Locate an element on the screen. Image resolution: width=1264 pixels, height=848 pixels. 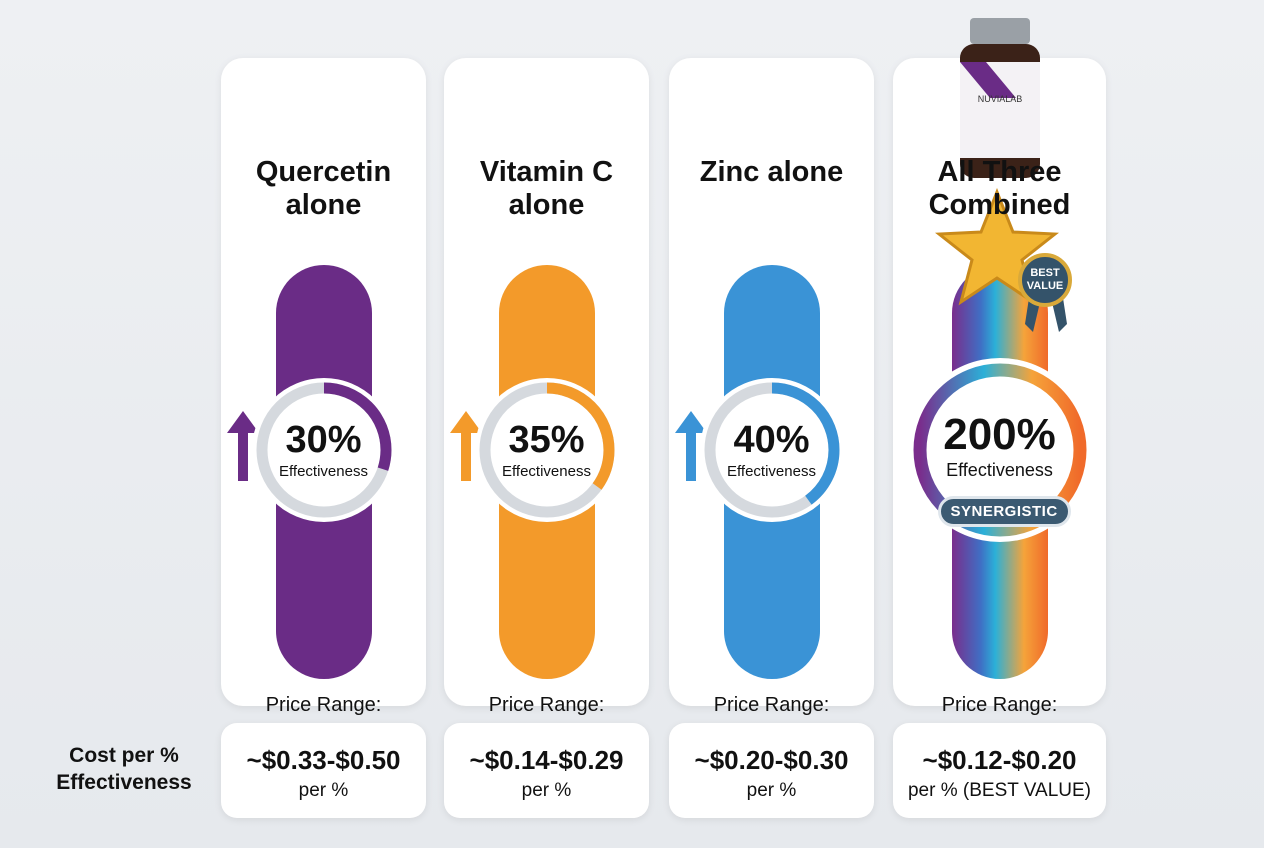
cost-row-label: Cost per % Effectiveness is located at coordinates (124, 769).